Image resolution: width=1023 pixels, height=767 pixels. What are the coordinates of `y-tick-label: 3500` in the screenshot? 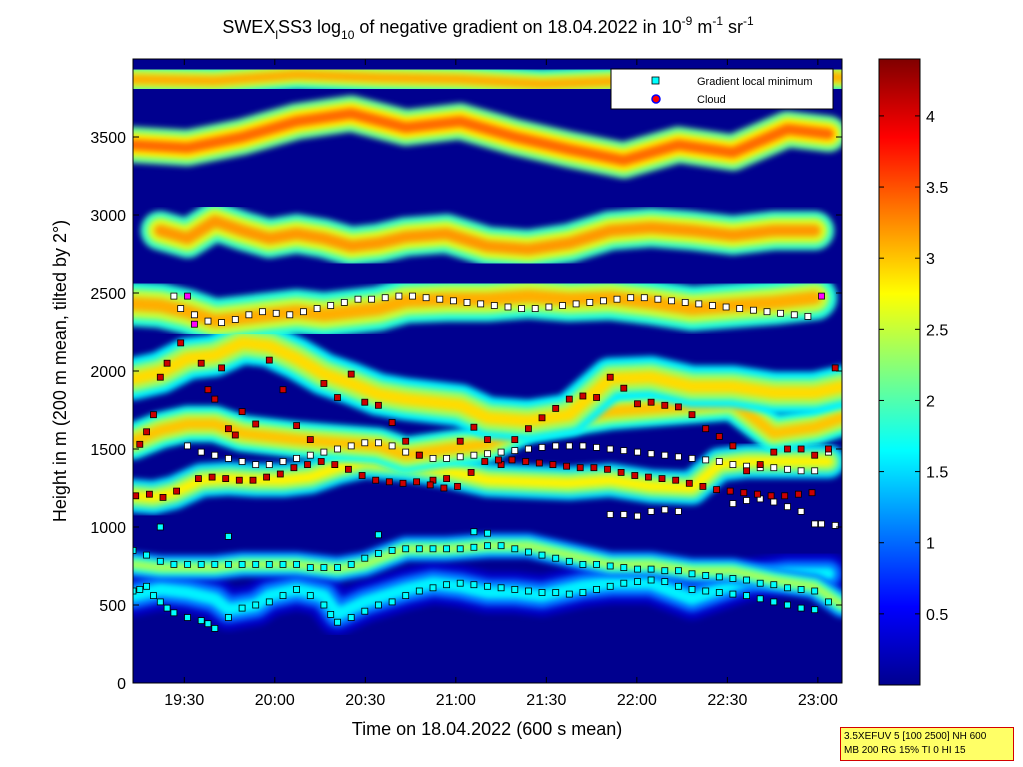 It's located at (108, 138).